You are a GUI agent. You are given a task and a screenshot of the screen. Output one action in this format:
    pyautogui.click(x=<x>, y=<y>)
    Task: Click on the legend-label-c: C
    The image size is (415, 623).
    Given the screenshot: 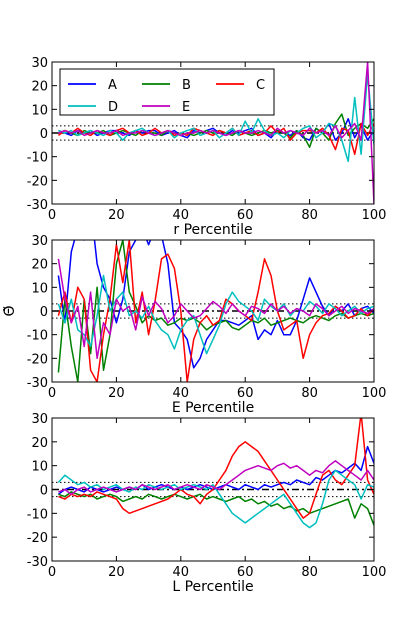 What is the action you would take?
    pyautogui.click(x=260, y=85)
    